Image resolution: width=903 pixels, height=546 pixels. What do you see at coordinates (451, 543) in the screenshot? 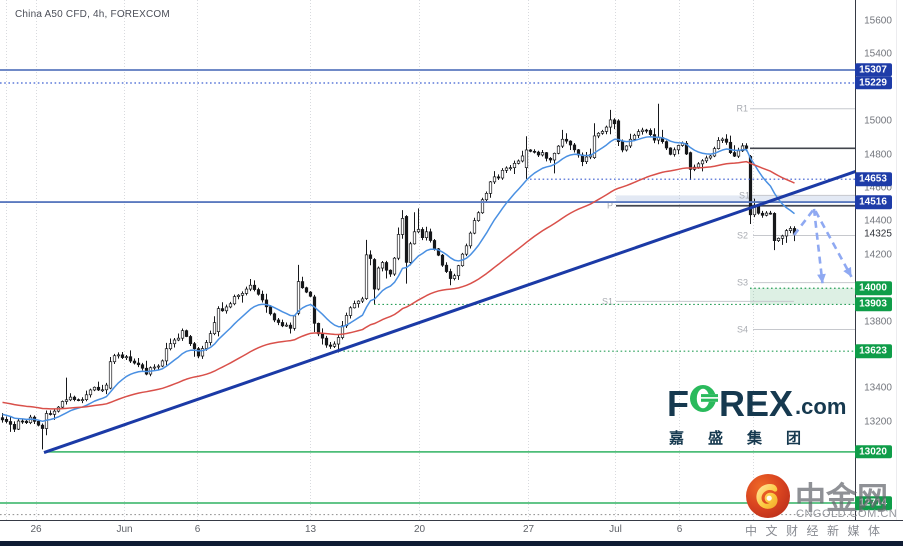
I see `bottom-bar` at bounding box center [451, 543].